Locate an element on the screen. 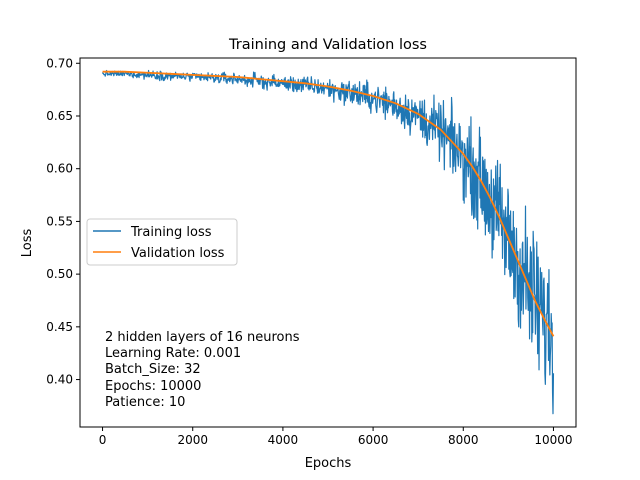  y-tick-label: 0.55 is located at coordinates (59, 221).